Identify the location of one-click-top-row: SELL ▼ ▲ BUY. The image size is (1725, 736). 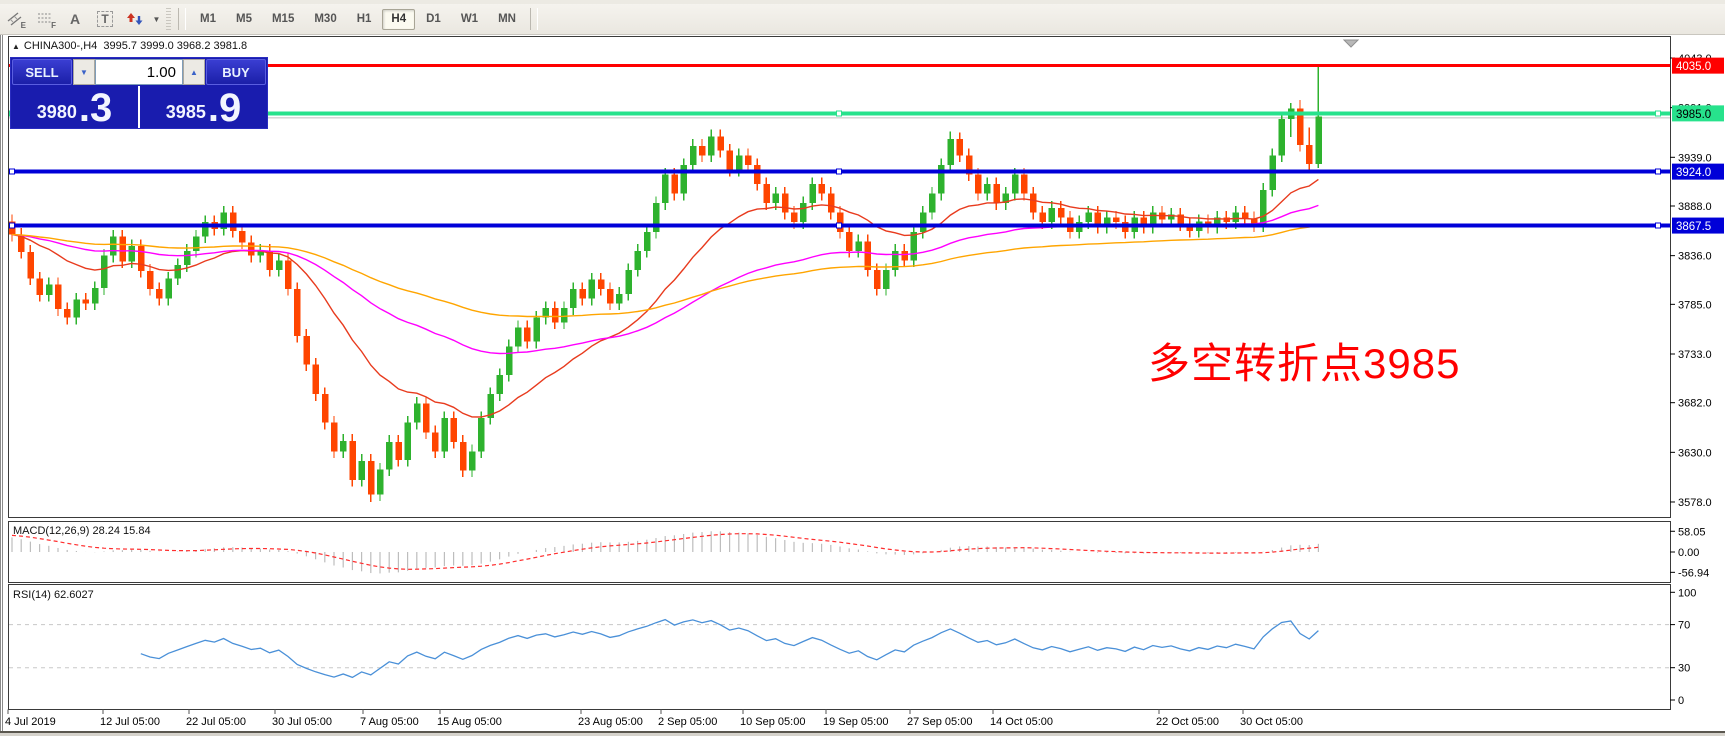
(139, 72).